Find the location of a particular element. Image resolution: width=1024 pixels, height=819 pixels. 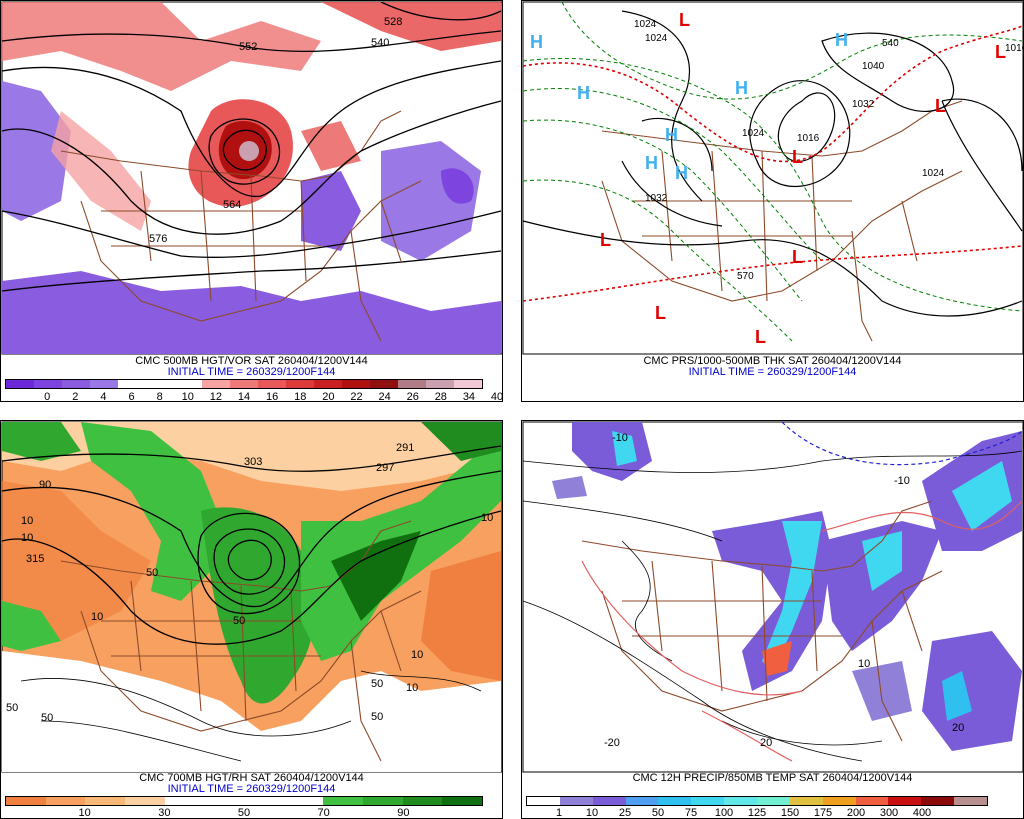

colorbar-tick-label: 10 is located at coordinates (84, 813).